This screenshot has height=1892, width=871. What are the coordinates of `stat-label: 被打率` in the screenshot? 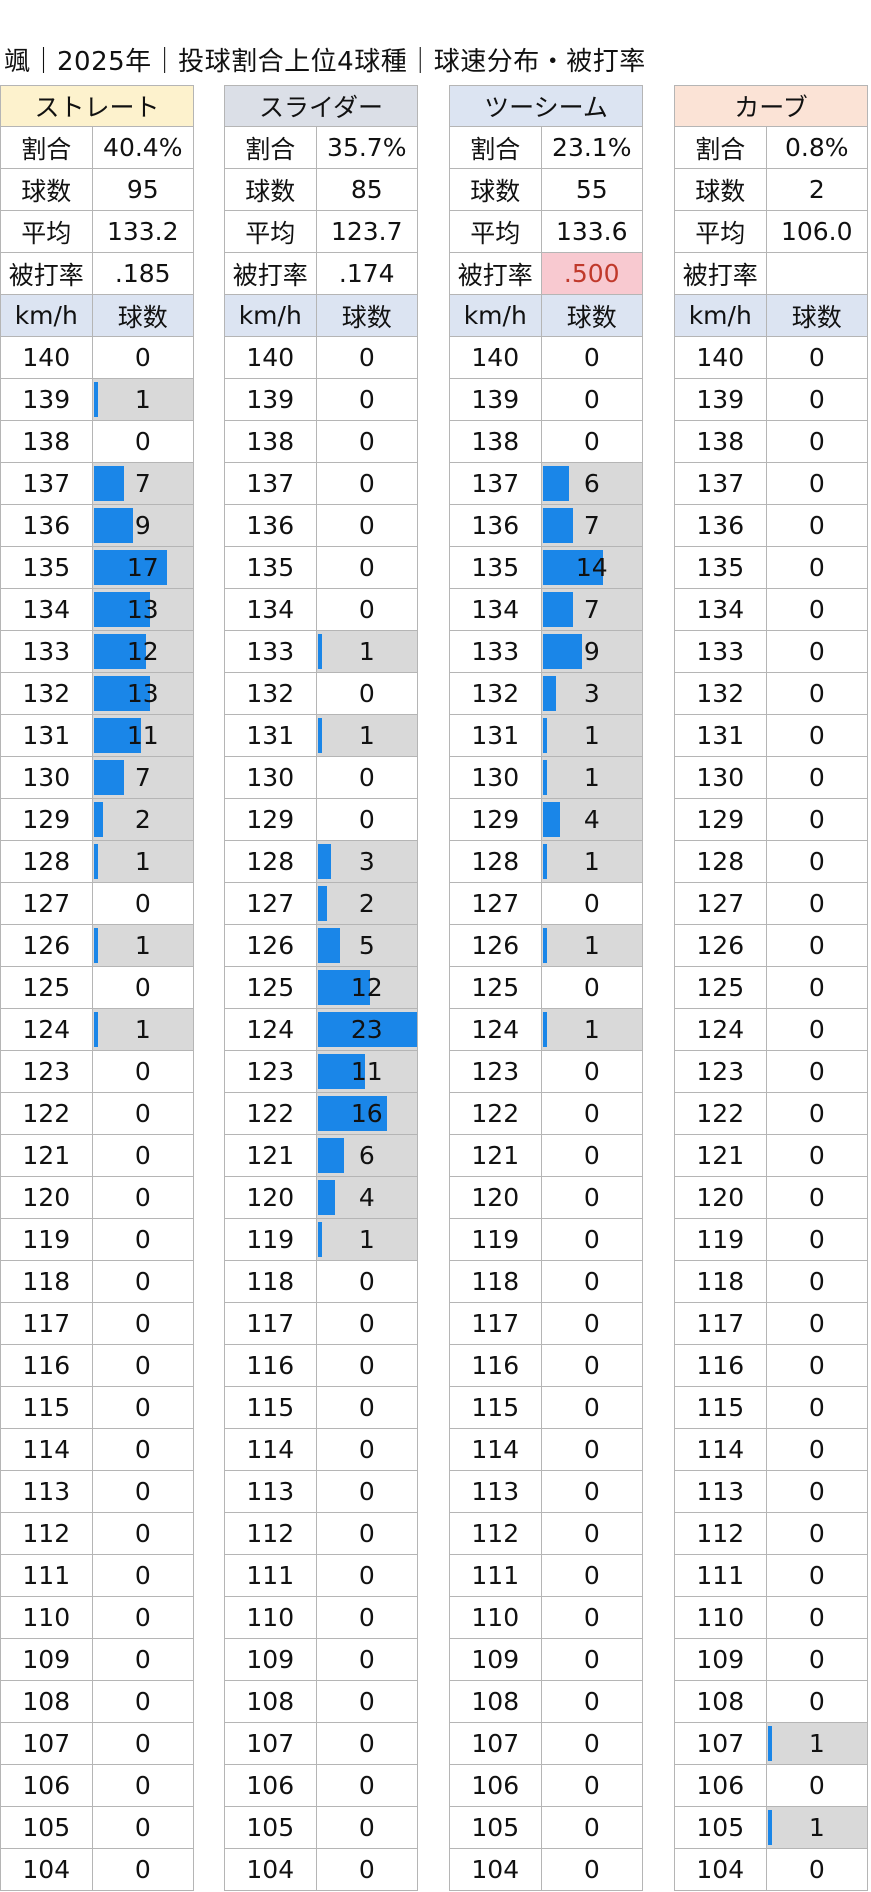 It's located at (721, 273).